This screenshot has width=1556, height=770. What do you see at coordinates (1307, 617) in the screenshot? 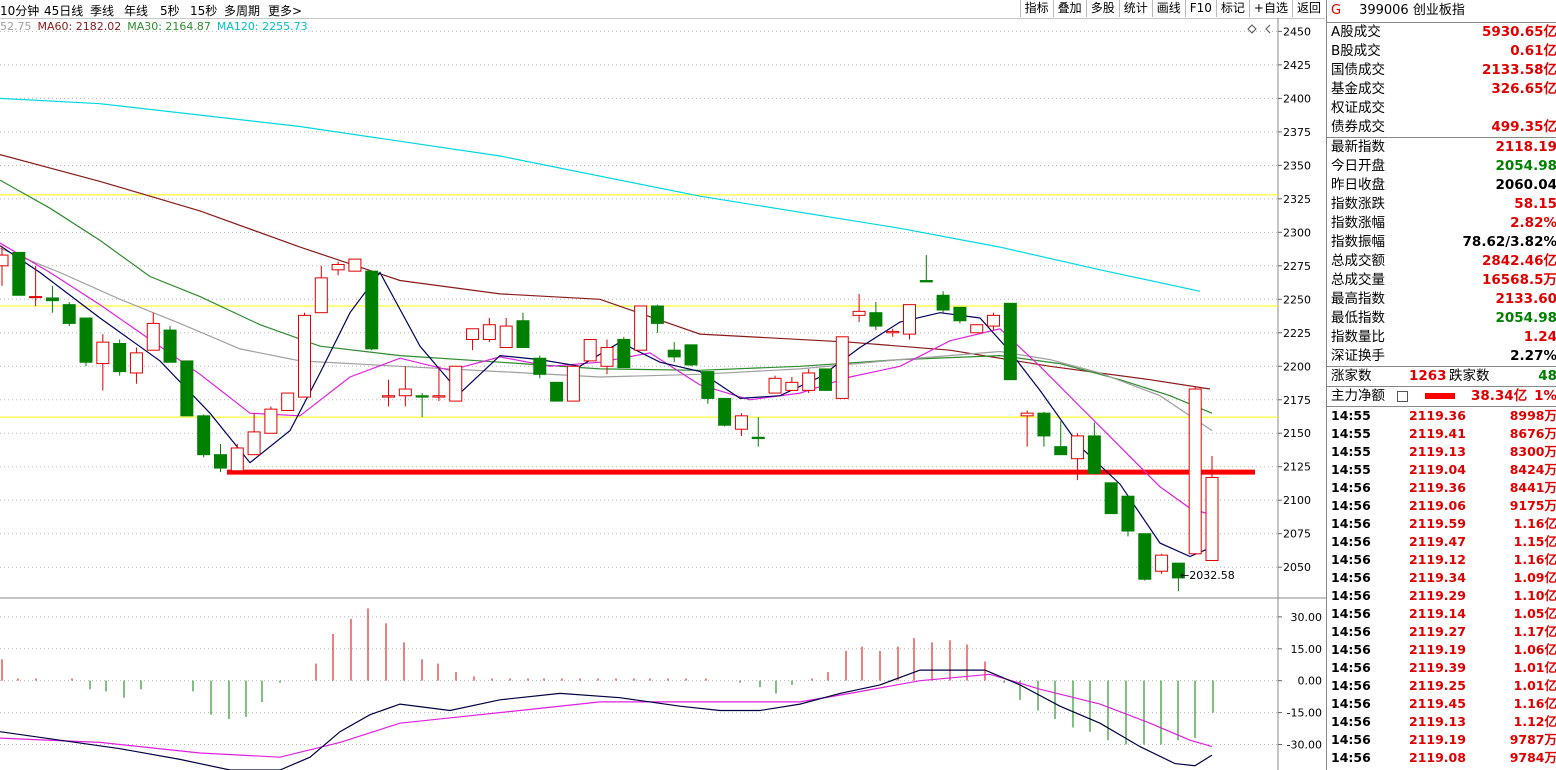
I see `osc-tick-label: 30.00` at bounding box center [1307, 617].